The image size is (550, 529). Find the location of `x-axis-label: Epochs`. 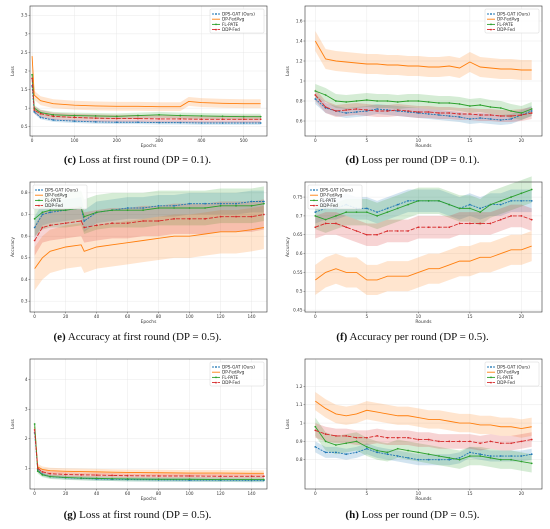

x-axis-label: Epochs is located at coordinates (149, 499).